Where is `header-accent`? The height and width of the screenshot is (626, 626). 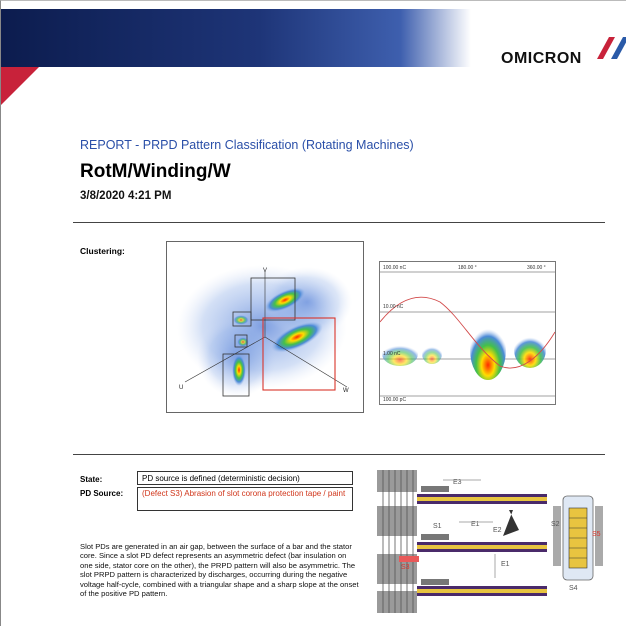
header-accent is located at coordinates (20, 86).